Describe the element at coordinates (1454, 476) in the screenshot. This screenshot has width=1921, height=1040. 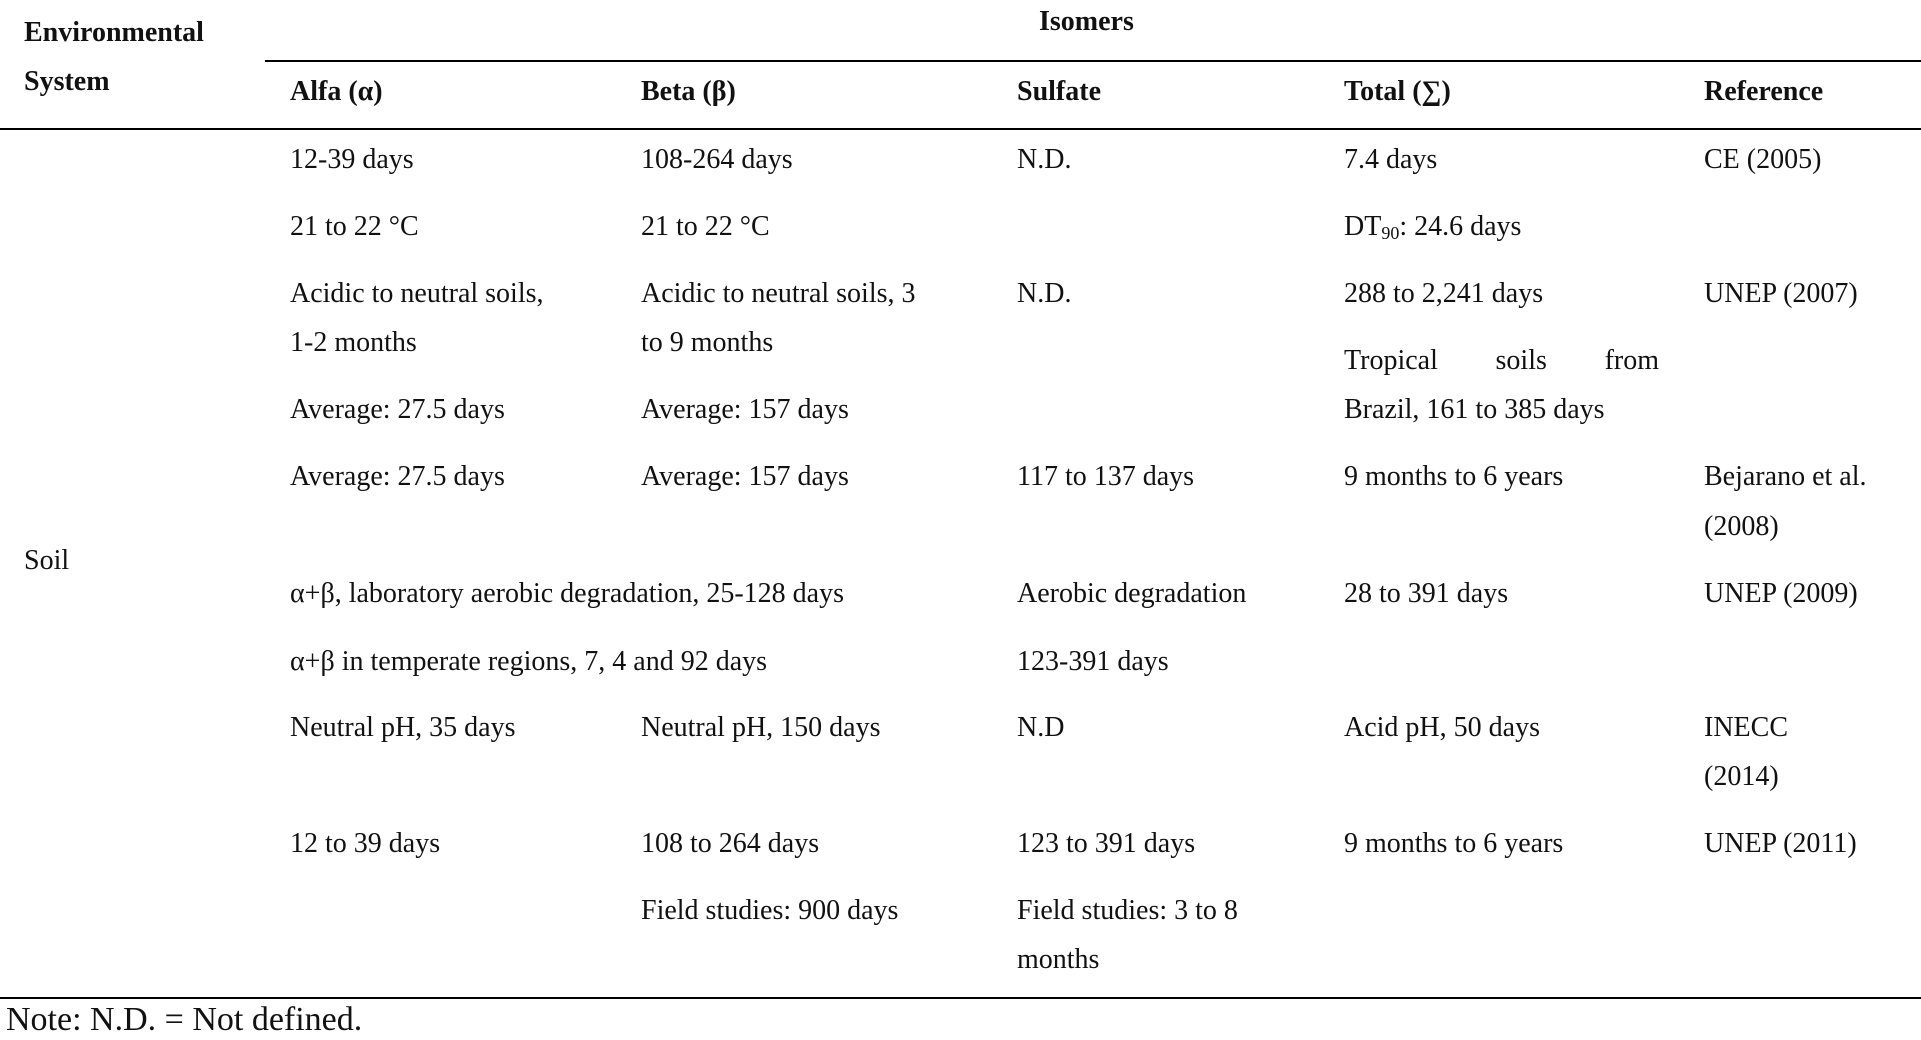
I see `bejarano-total: 9 months to 6 years` at that location.